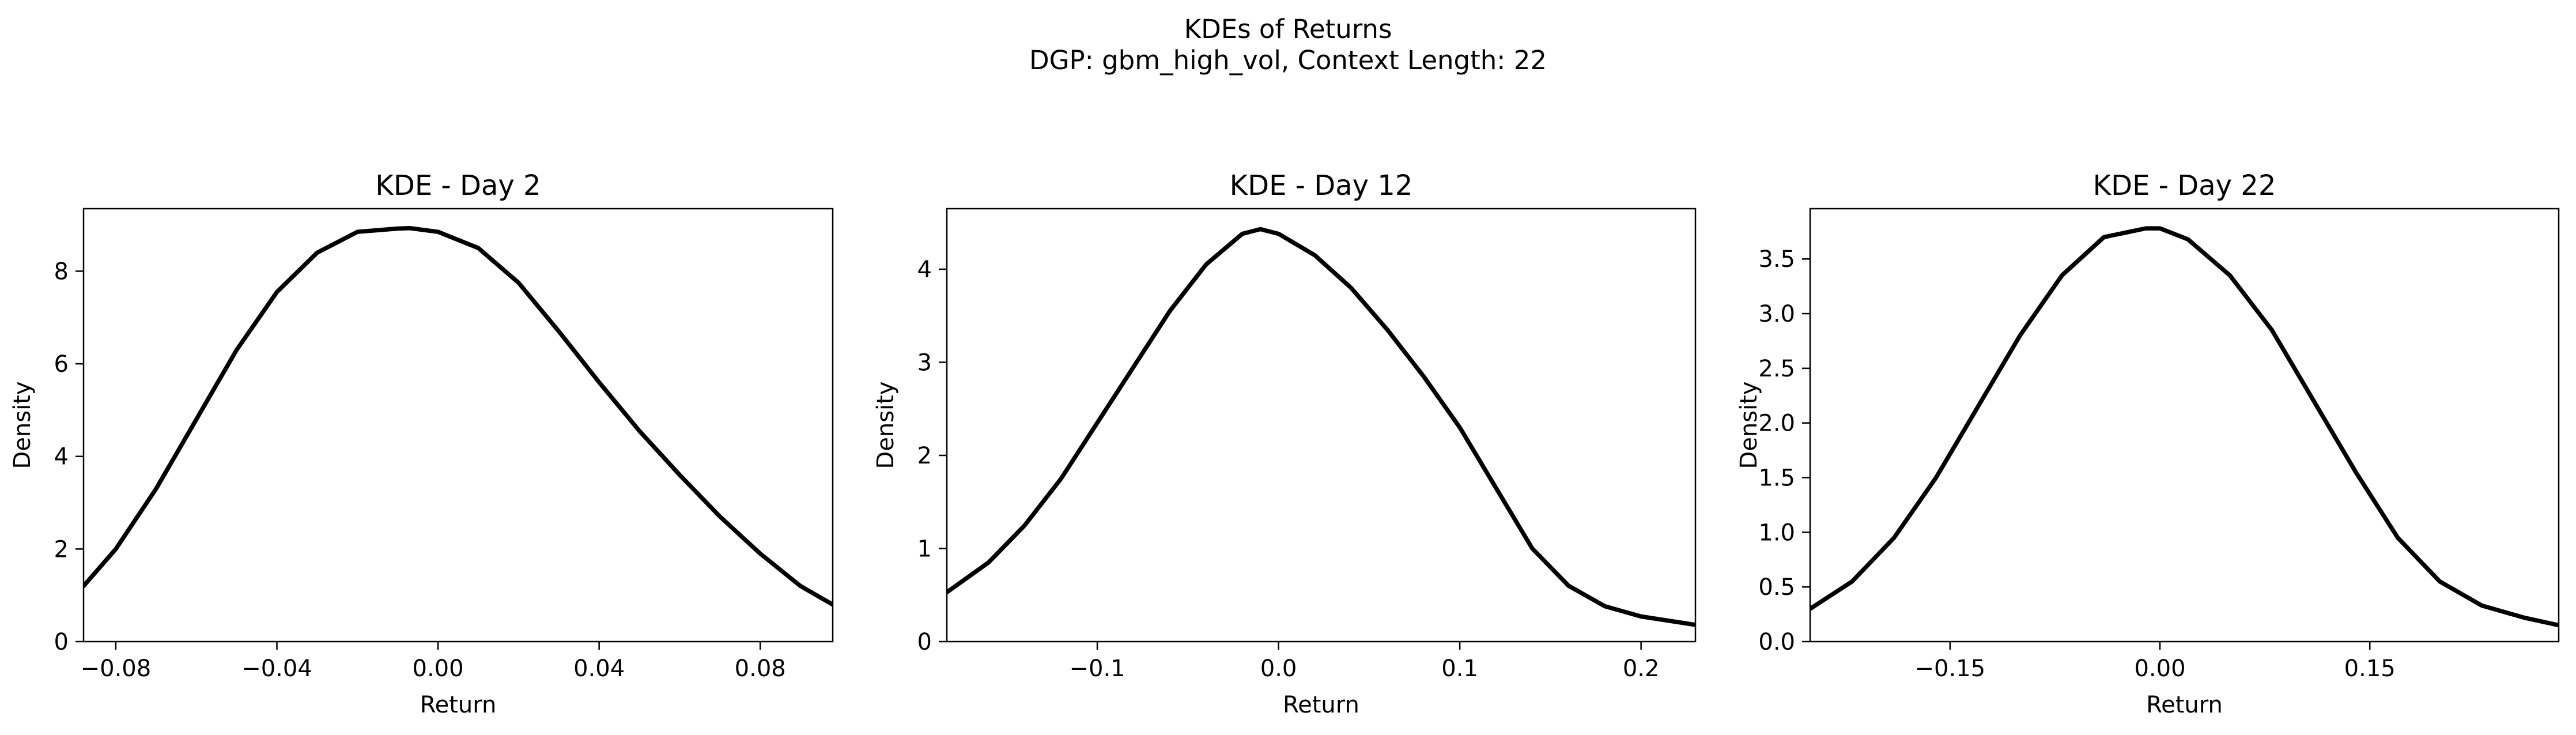  Describe the element at coordinates (1776, 587) in the screenshot. I see `y-tick-label: 0.5` at that location.